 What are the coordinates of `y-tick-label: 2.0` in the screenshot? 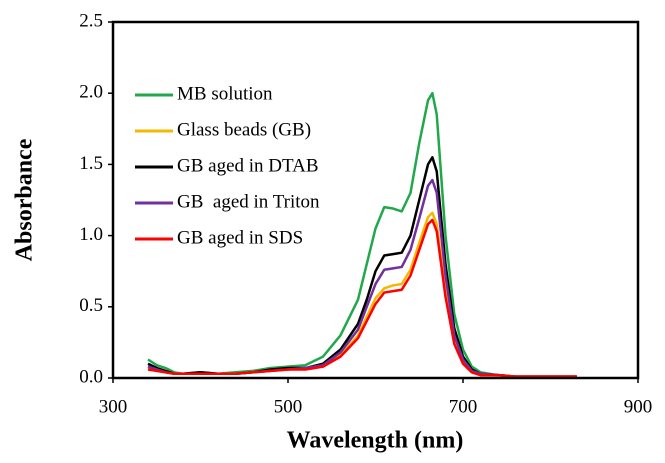 It's located at (91, 92).